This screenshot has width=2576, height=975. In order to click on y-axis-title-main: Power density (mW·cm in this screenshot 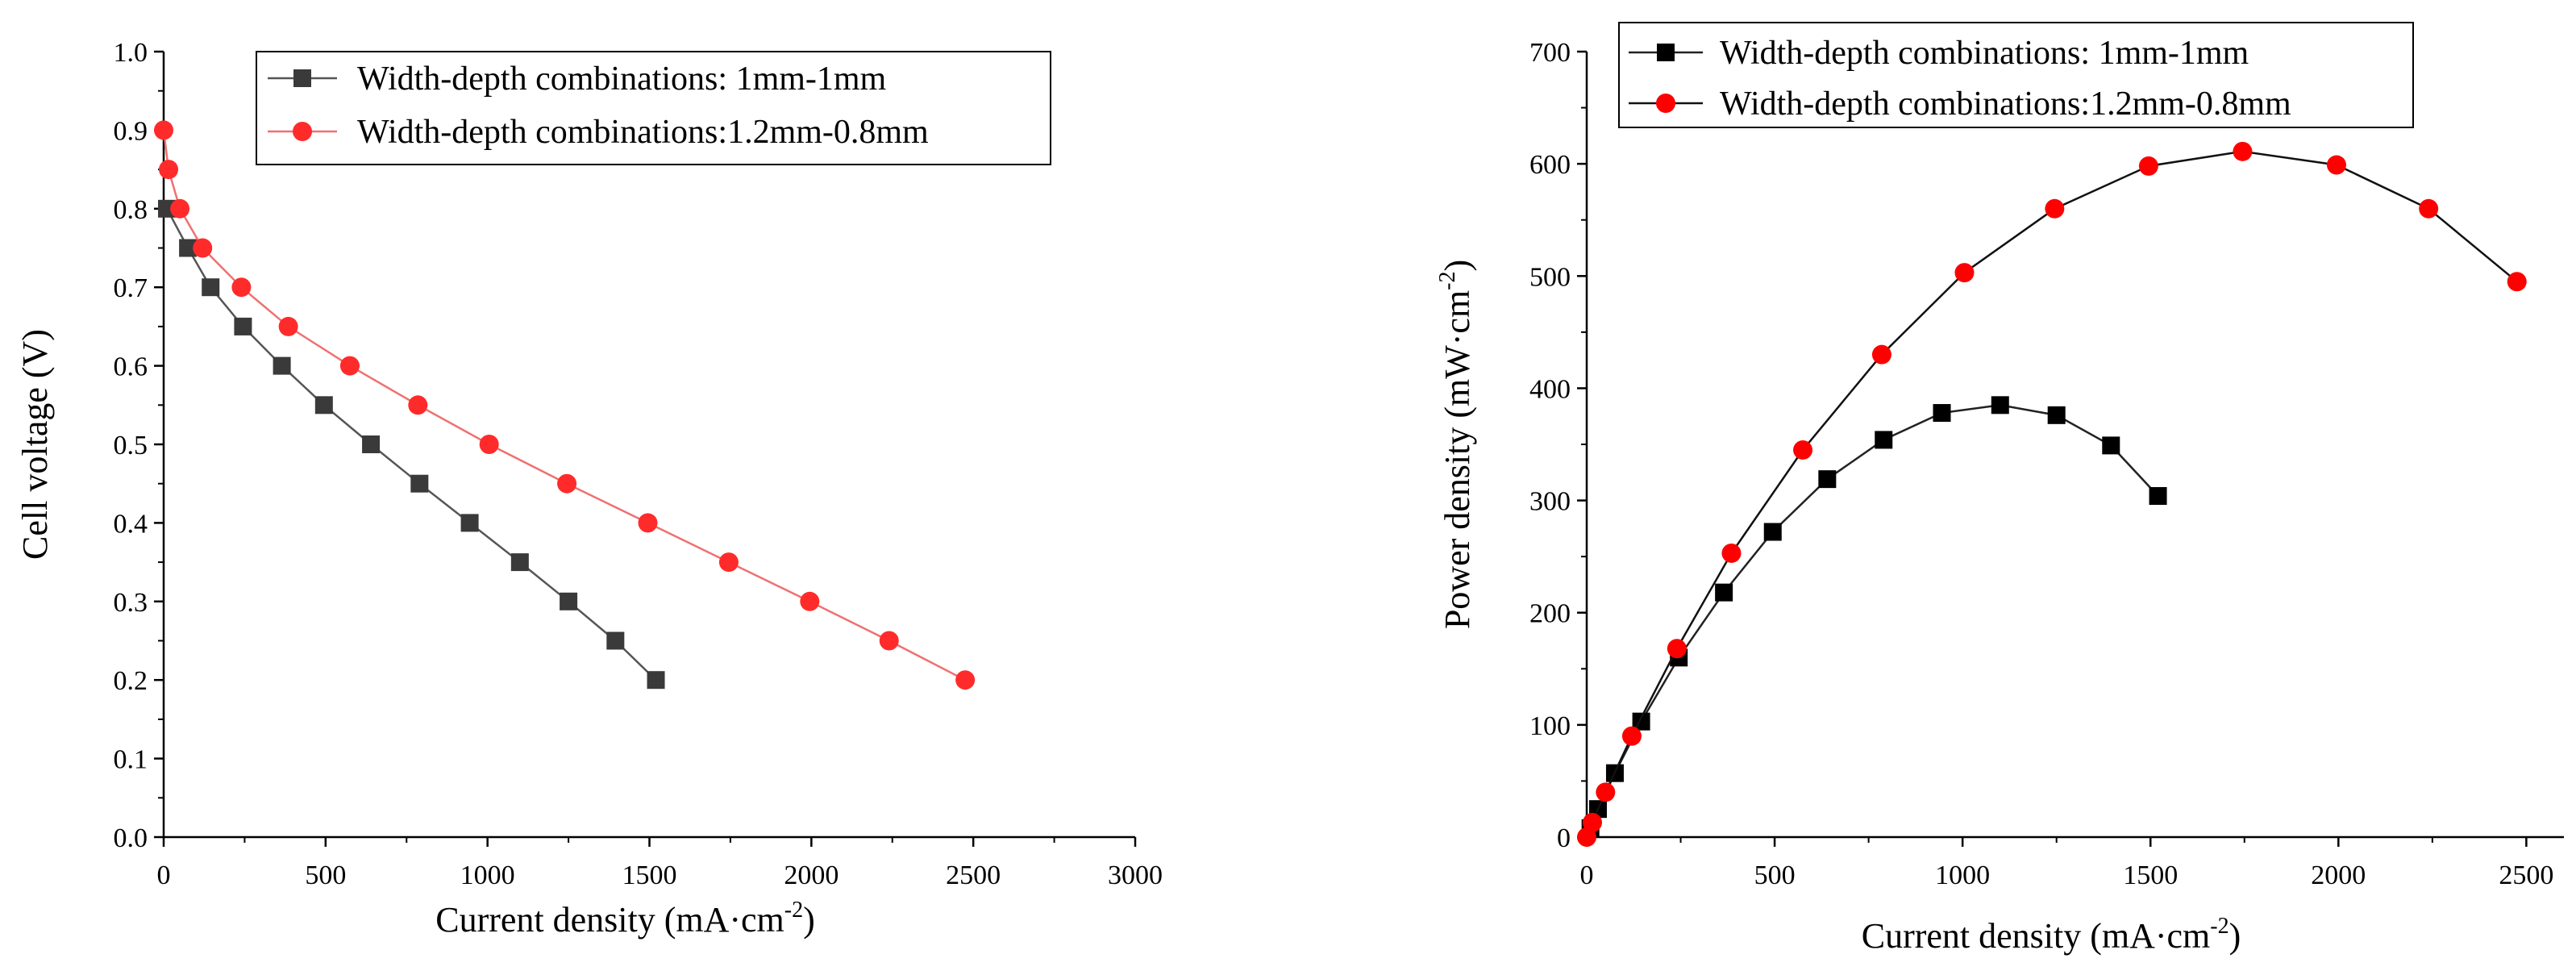, I will do `click(1457, 459)`.